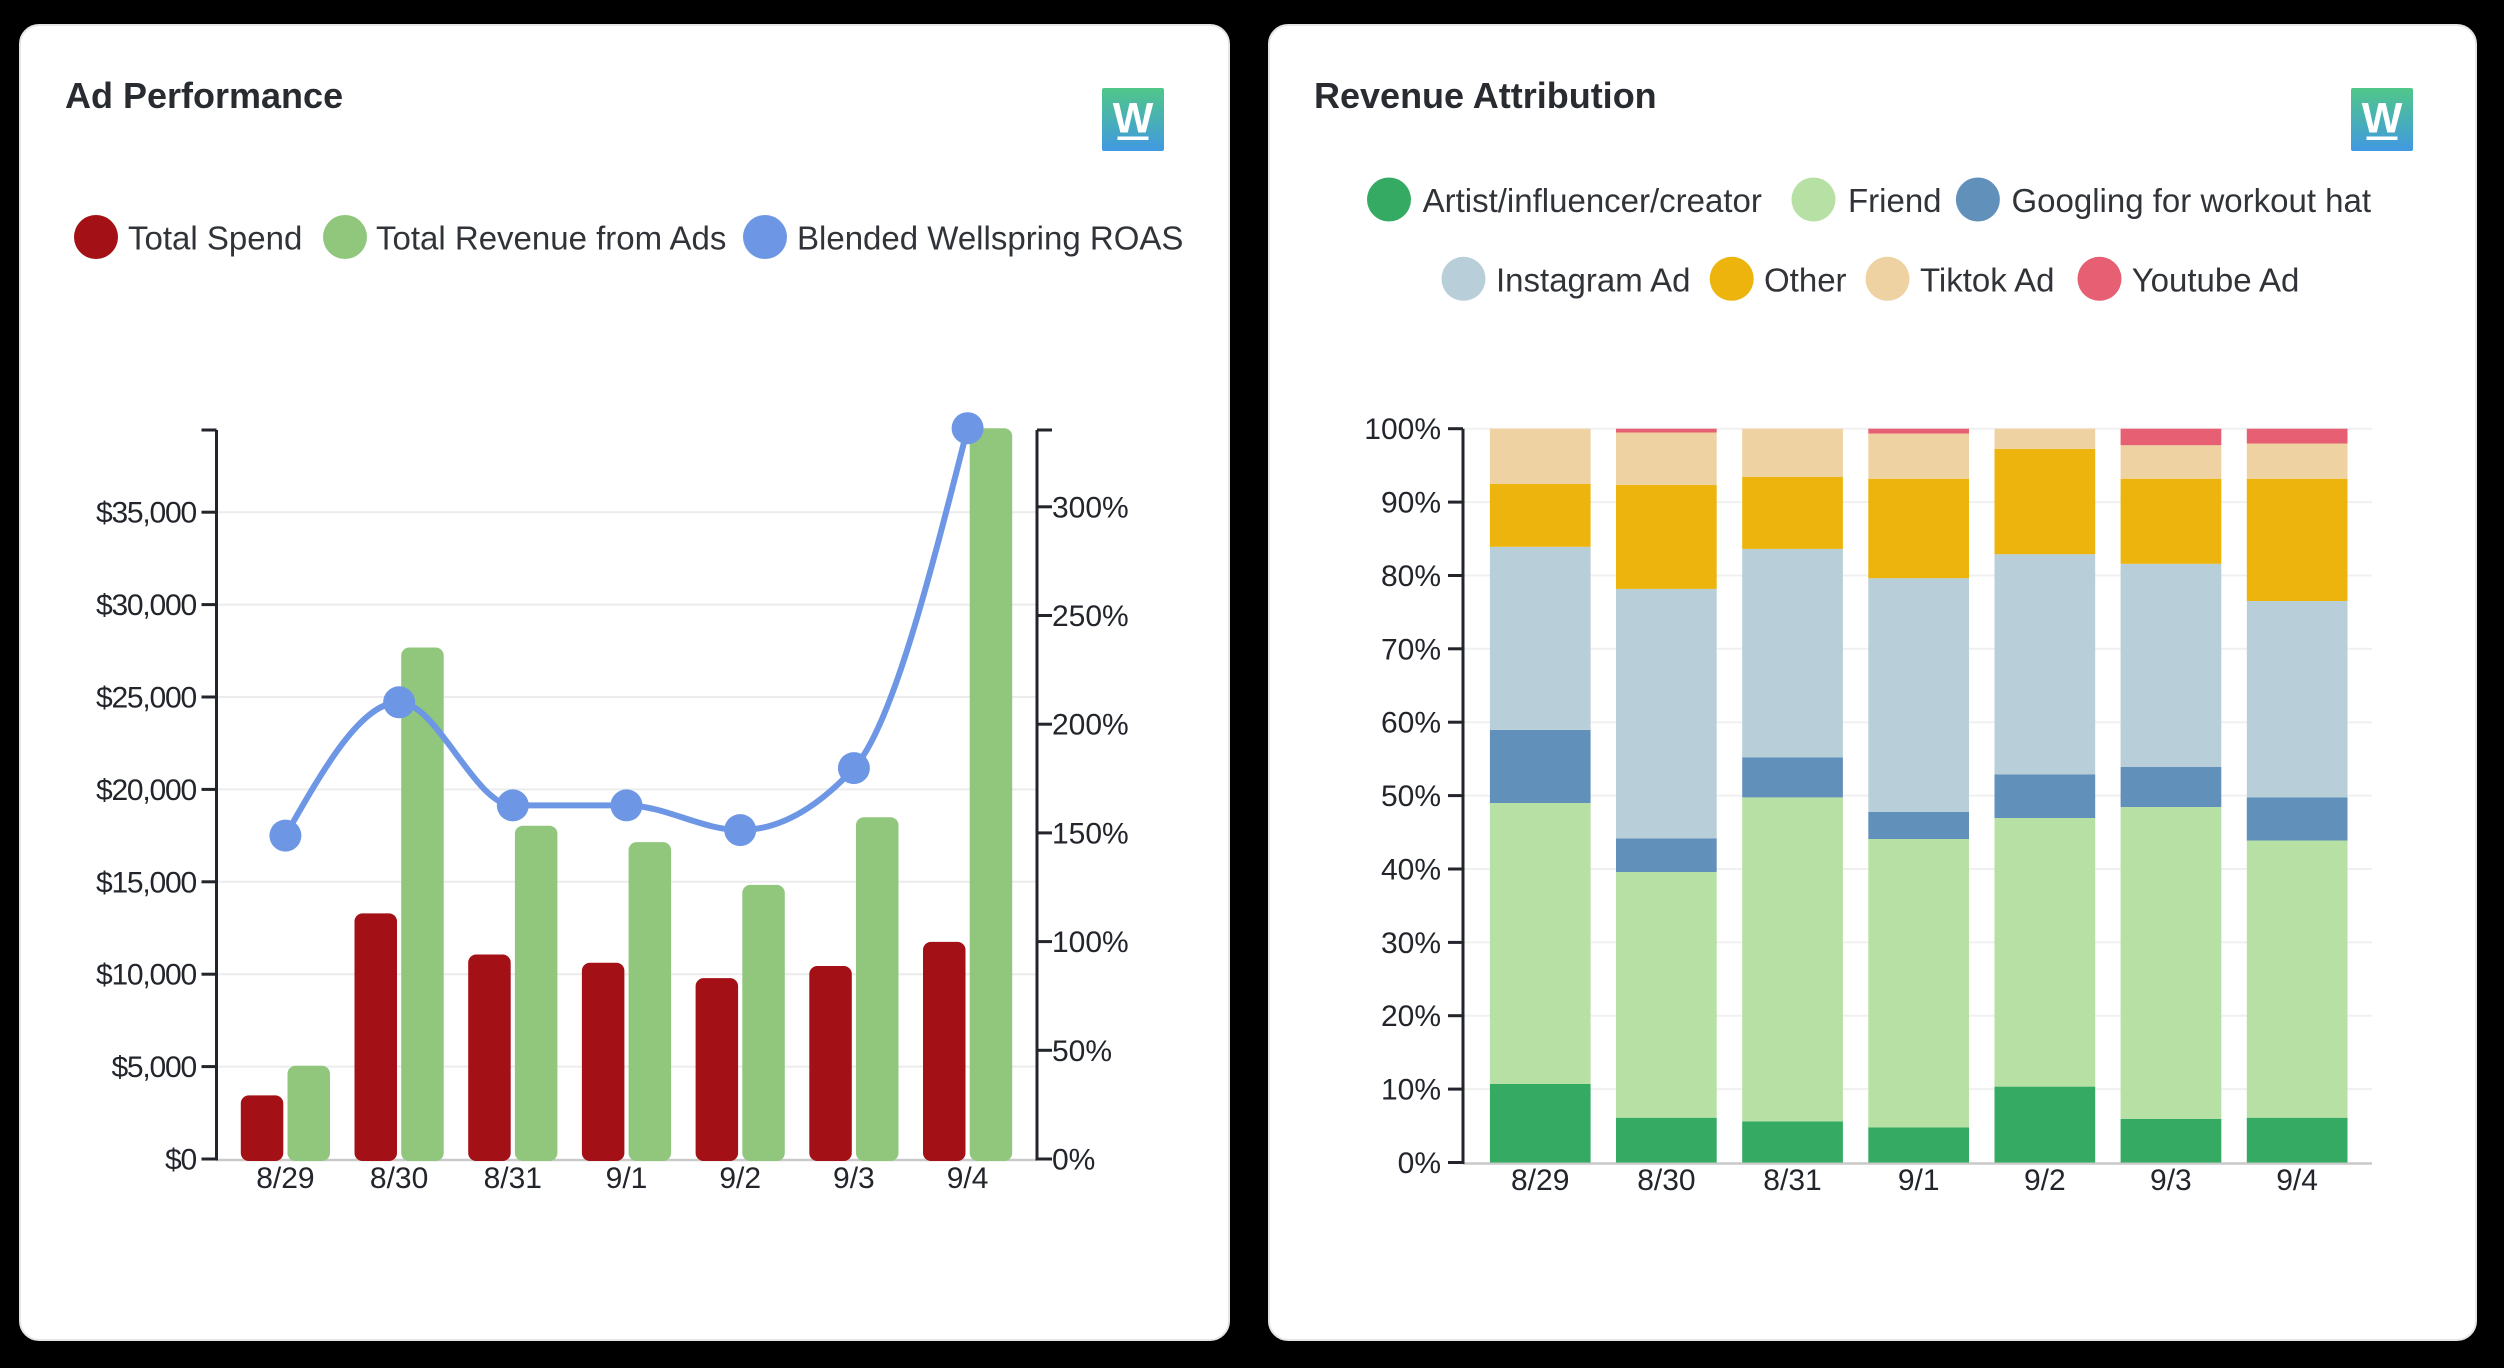  What do you see at coordinates (1411, 1090) in the screenshot?
I see `svg-text: 10%` at bounding box center [1411, 1090].